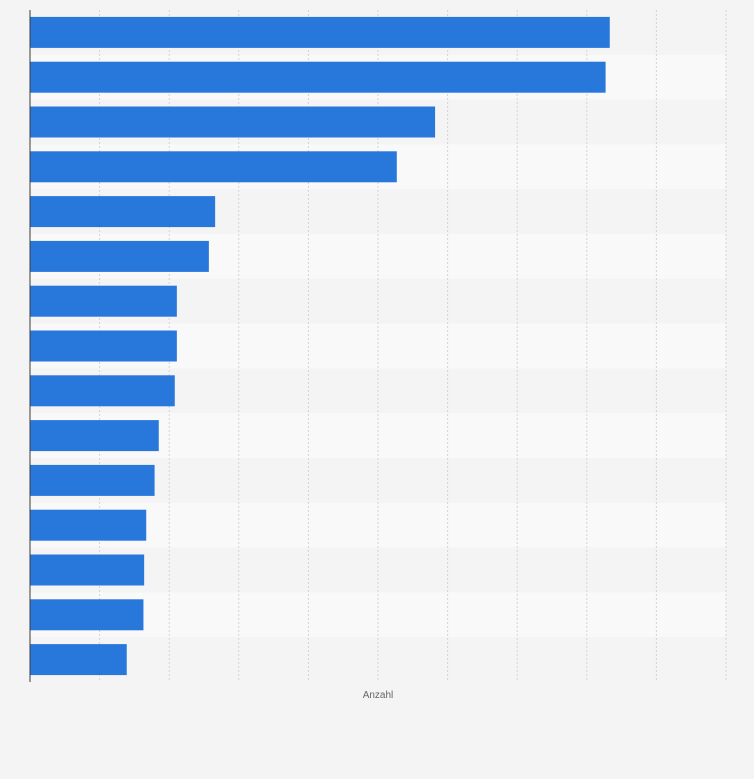 This screenshot has width=754, height=779. What do you see at coordinates (378, 695) in the screenshot?
I see `x-axis-title: Anzahl` at bounding box center [378, 695].